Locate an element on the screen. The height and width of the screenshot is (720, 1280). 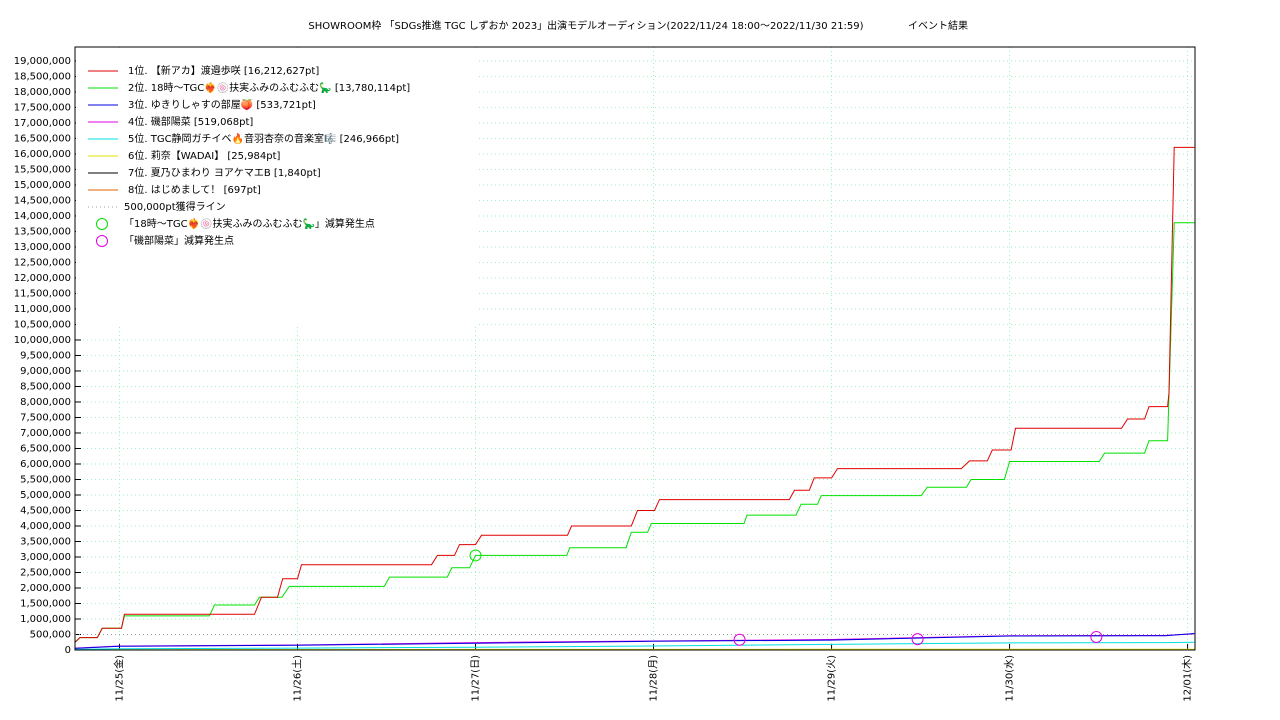
y-tick-label: 8,500,000 is located at coordinates (45, 386).